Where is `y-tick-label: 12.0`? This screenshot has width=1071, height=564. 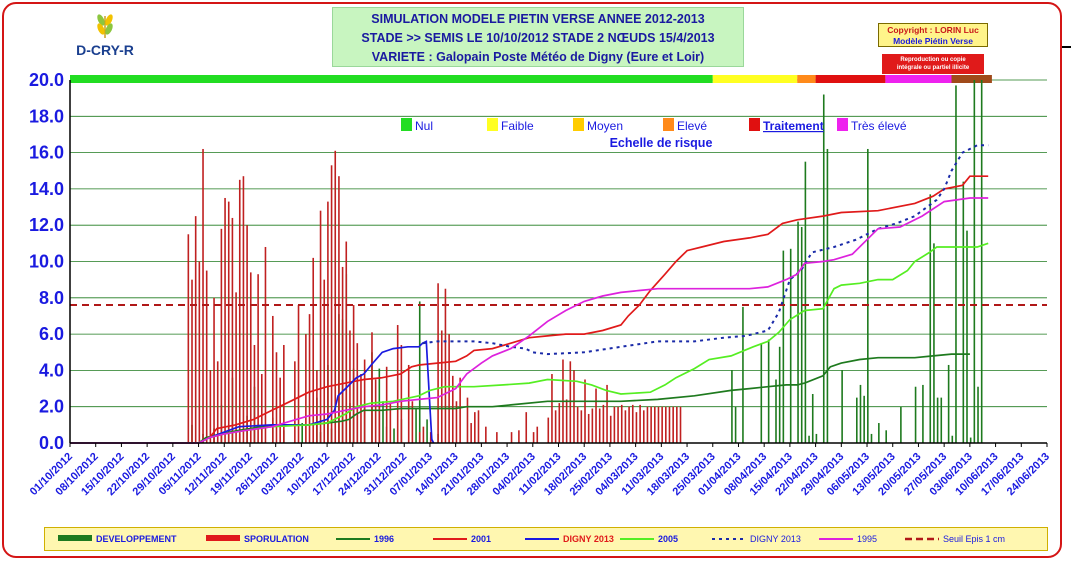 y-tick-label: 12.0 is located at coordinates (46, 225).